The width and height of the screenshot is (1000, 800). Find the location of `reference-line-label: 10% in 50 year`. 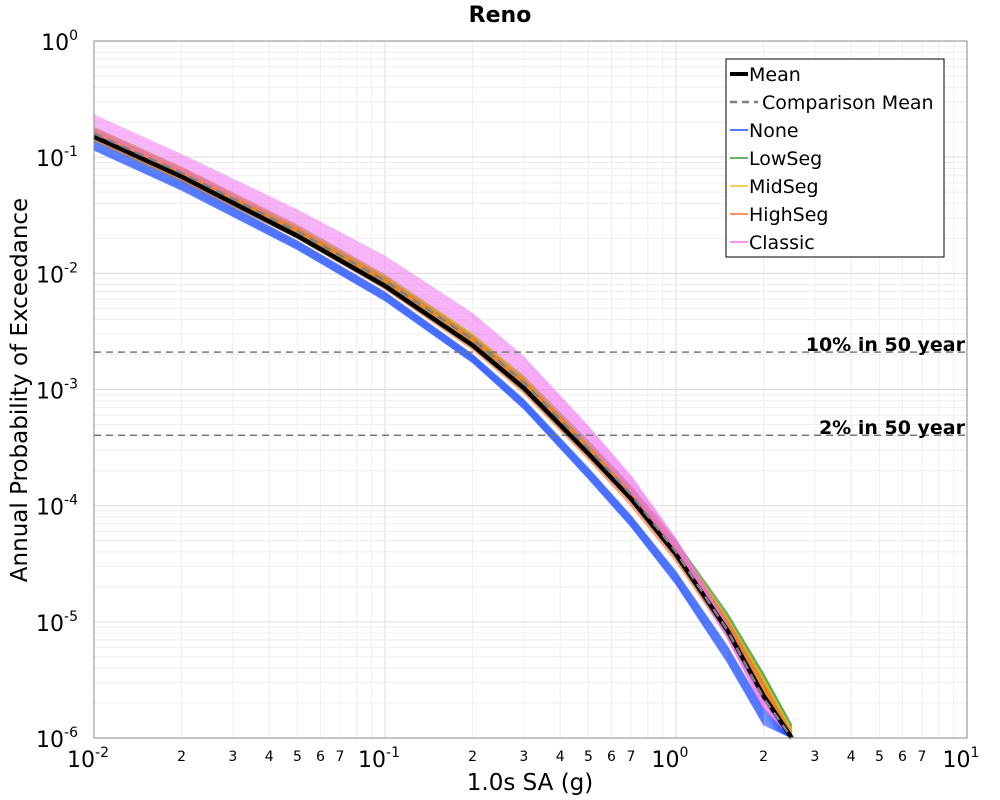

reference-line-label: 10% in 50 year is located at coordinates (886, 345).